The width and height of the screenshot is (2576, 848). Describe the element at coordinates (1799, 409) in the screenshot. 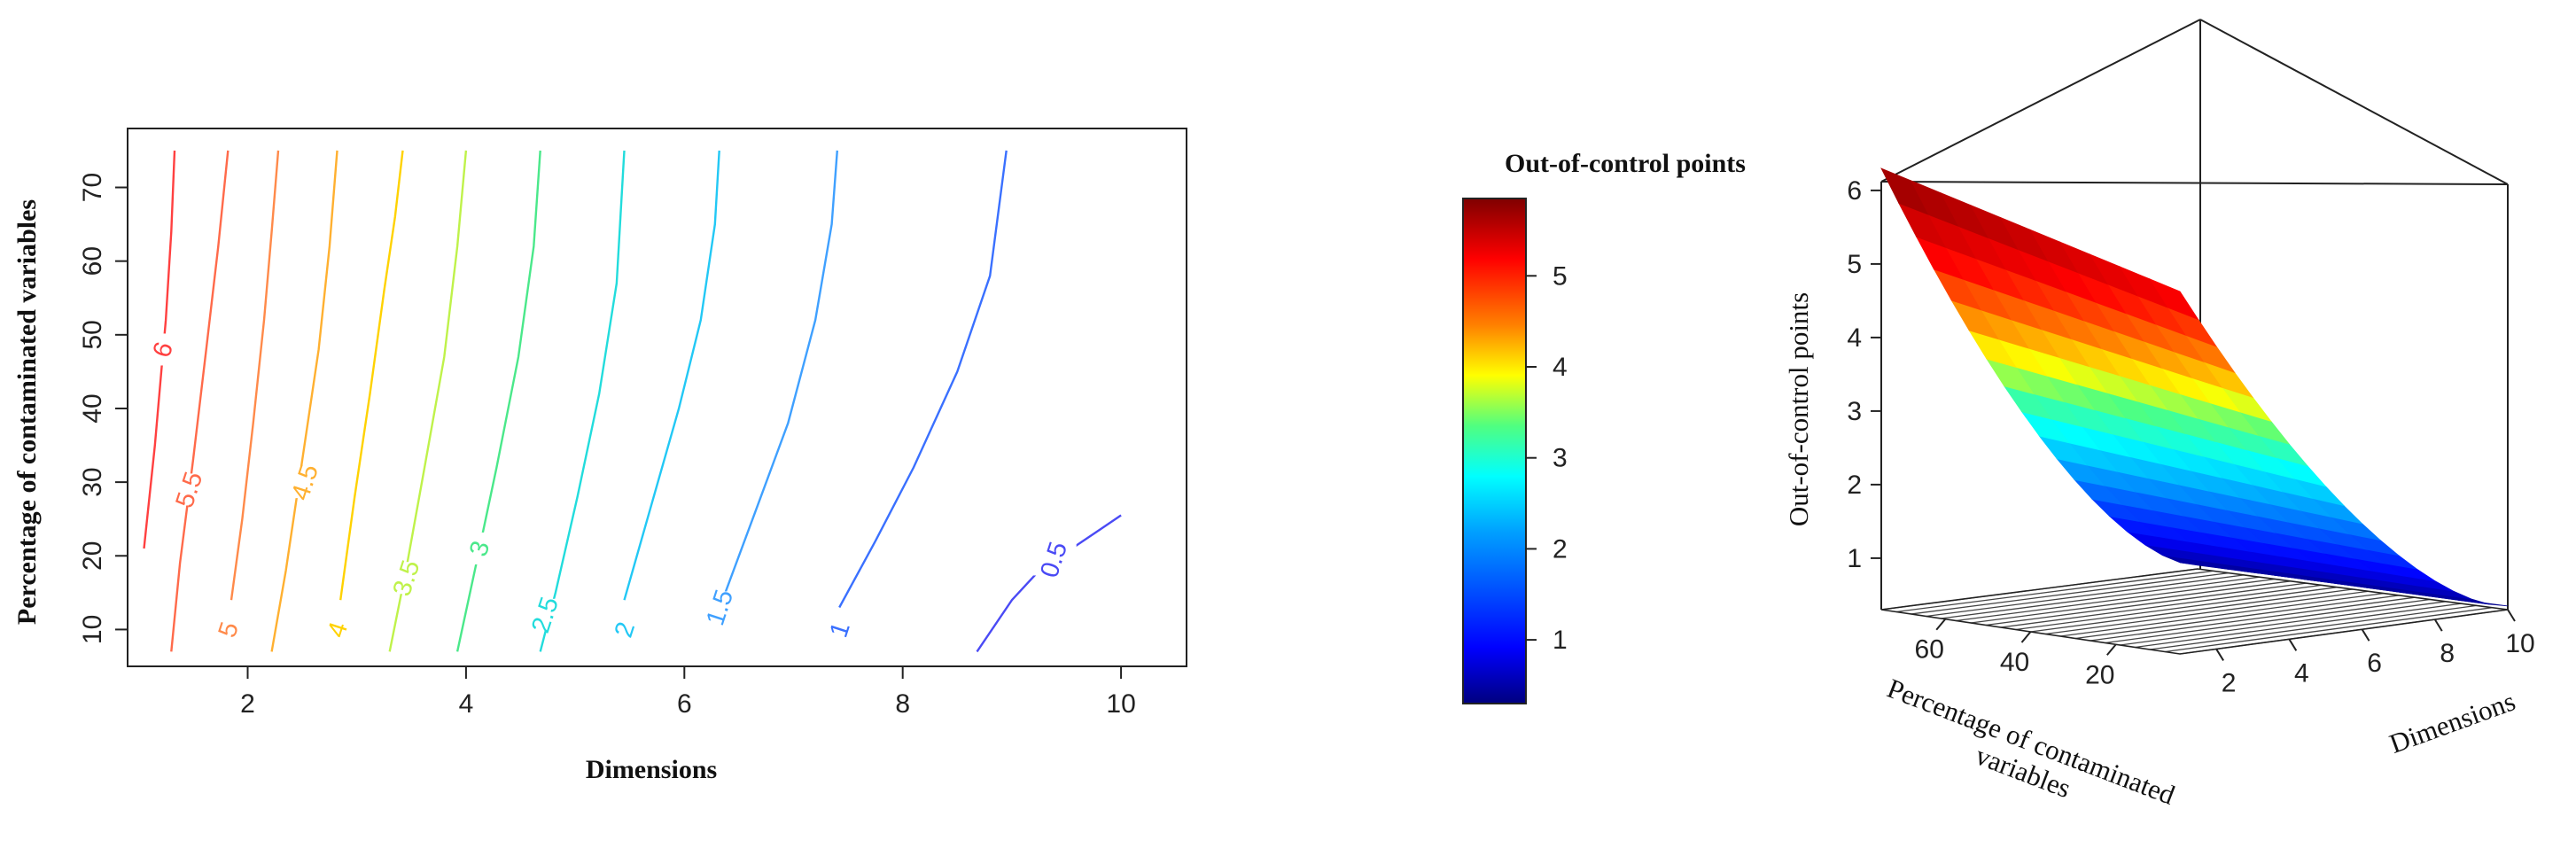

I see `surface-z-axis-title: Out-of-control points` at that location.